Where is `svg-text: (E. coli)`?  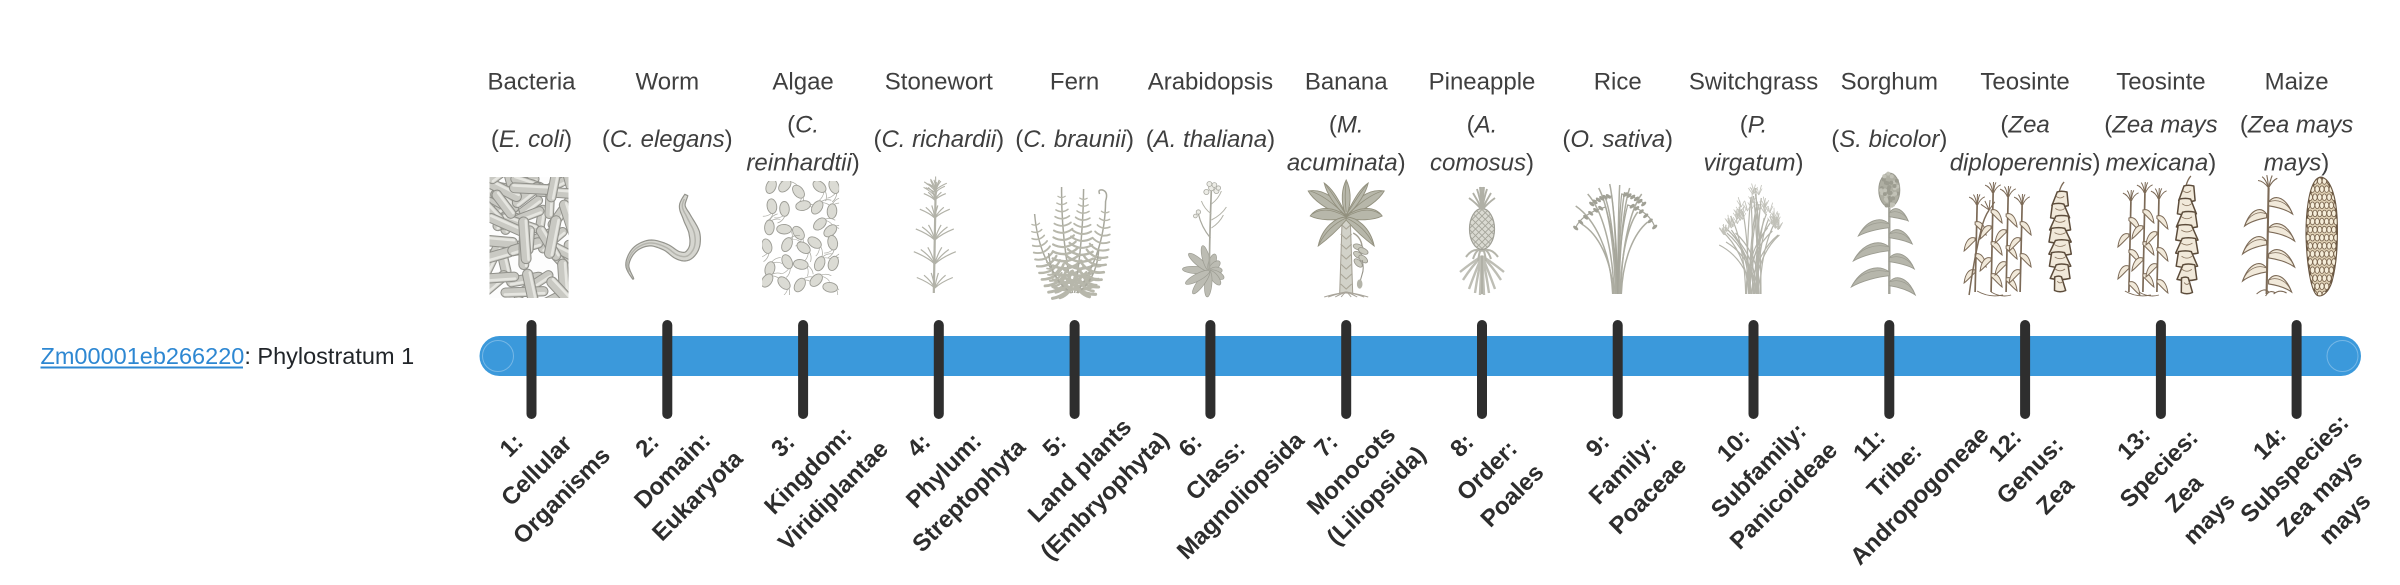
svg-text: (E. coli) is located at coordinates (531, 139).